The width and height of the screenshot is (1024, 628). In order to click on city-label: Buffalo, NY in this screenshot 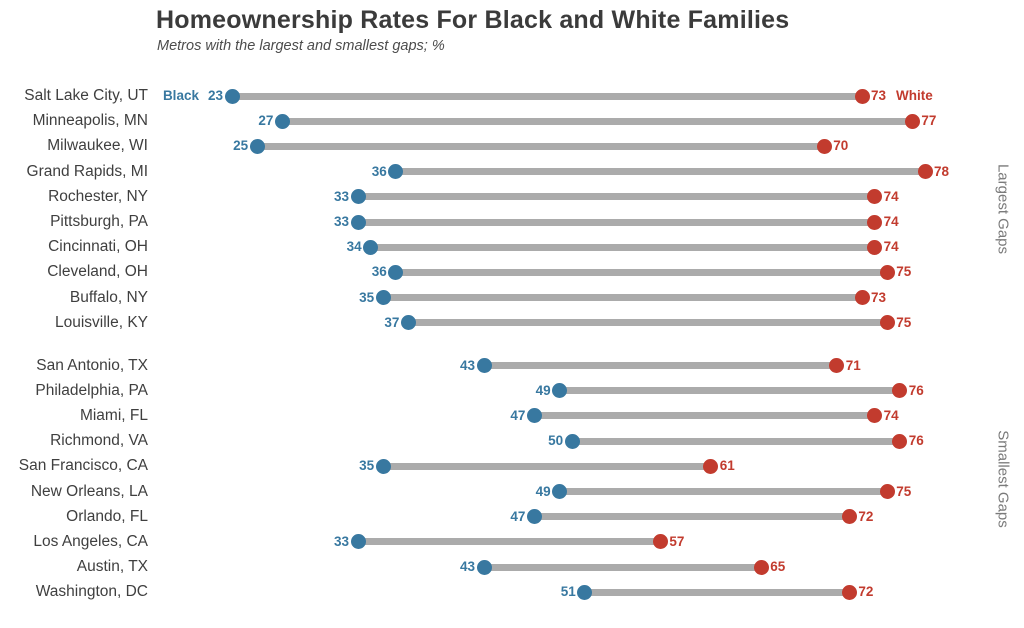, I will do `click(108, 297)`.